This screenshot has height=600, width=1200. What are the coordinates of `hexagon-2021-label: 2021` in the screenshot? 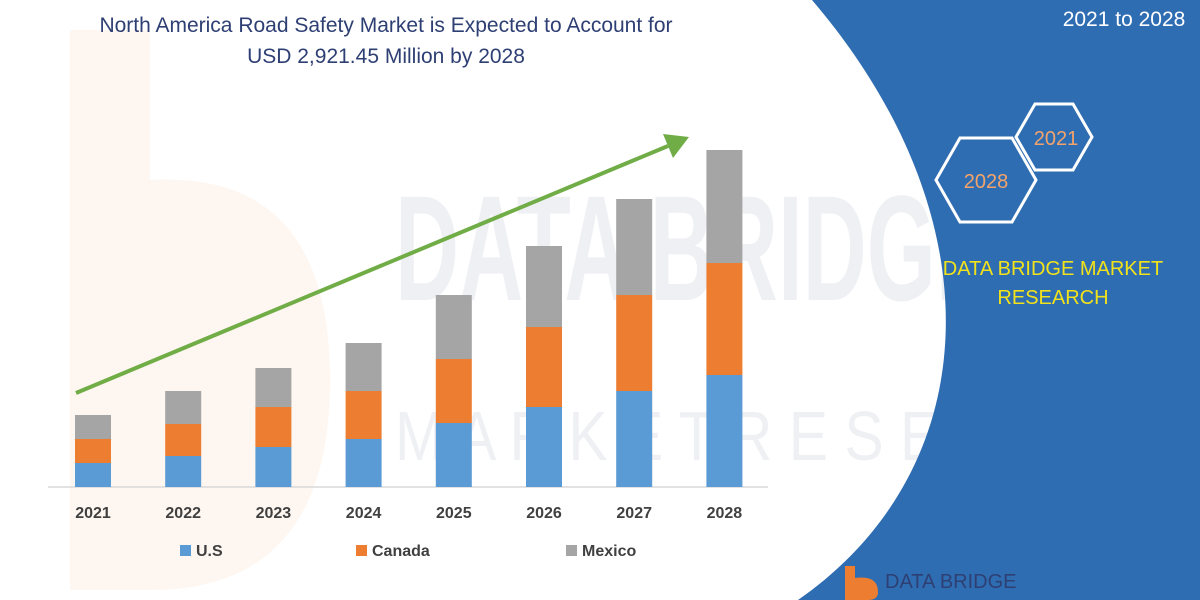 It's located at (1056, 139).